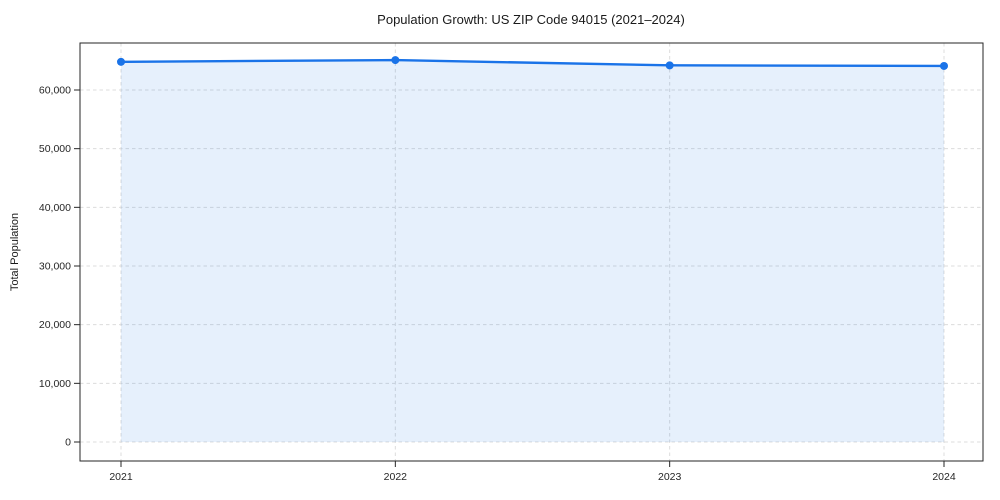 Image resolution: width=1000 pixels, height=500 pixels. Describe the element at coordinates (396, 477) in the screenshot. I see `x-tick-label: 2022` at that location.